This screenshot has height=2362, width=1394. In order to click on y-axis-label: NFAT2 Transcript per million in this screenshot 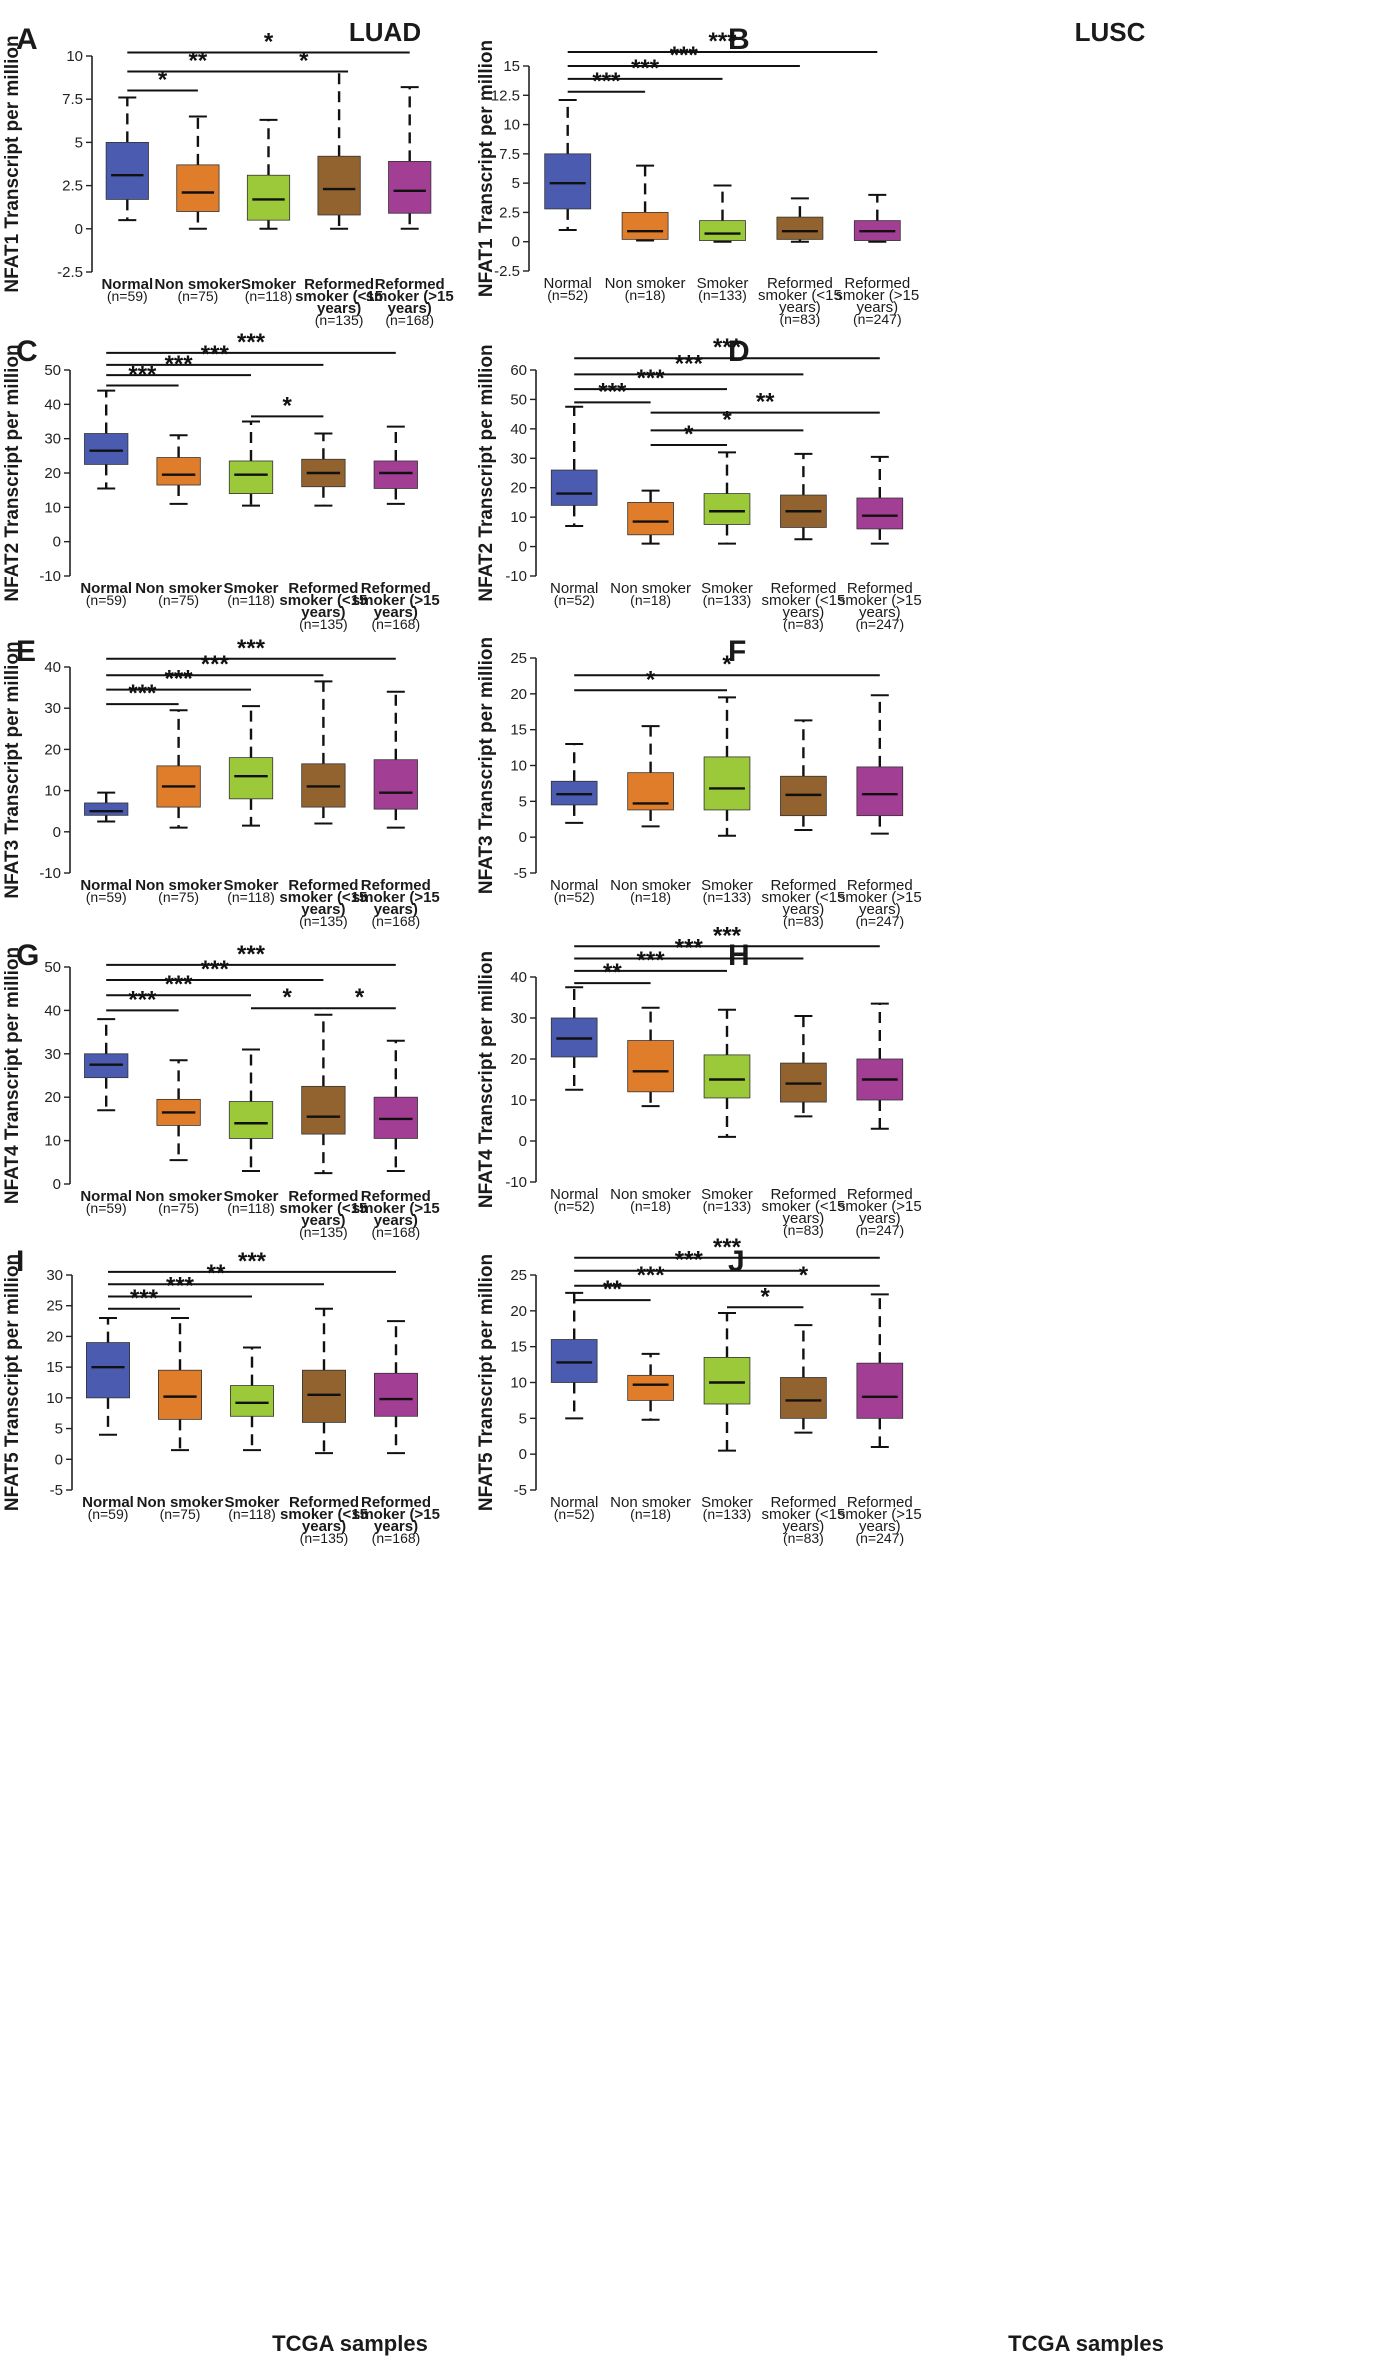, I will do `click(486, 472)`.